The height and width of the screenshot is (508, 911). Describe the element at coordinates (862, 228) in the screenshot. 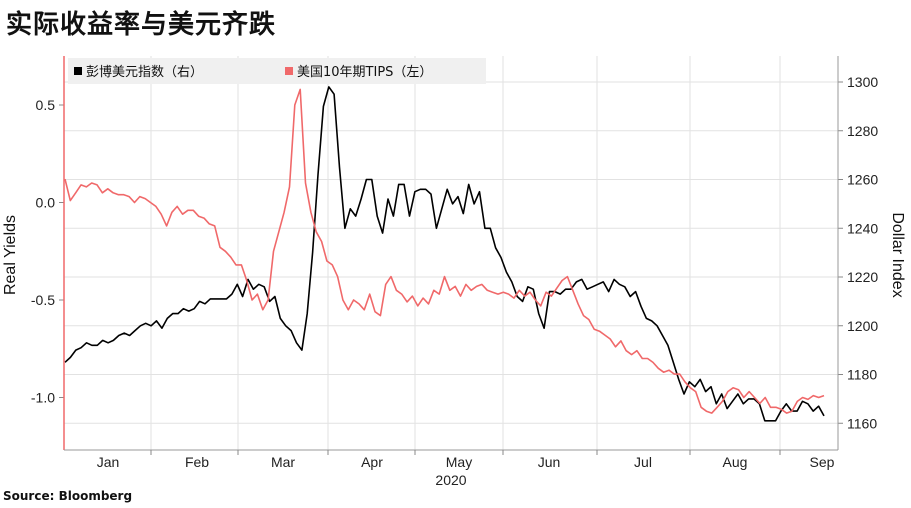

I see `right-tick-label: 1240` at that location.